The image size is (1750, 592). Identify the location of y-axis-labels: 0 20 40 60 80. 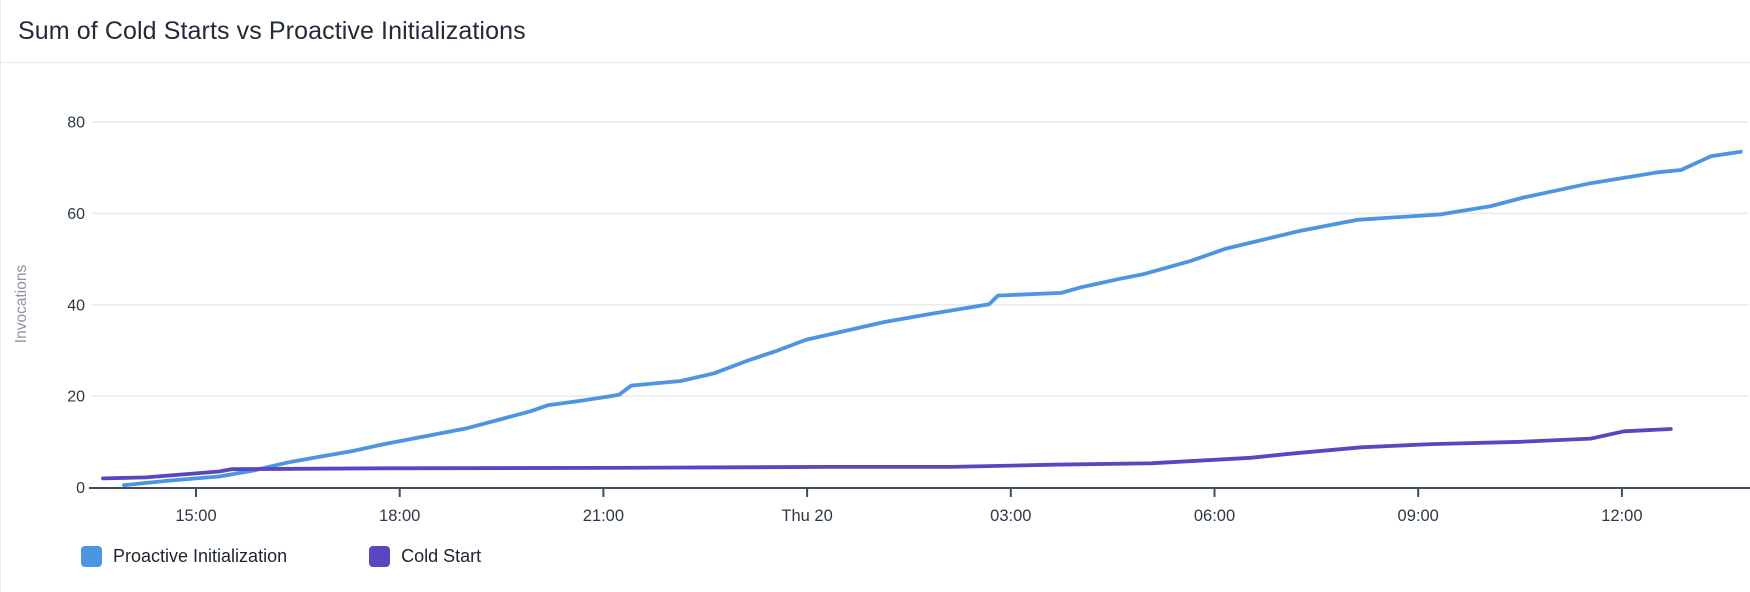
(76, 306).